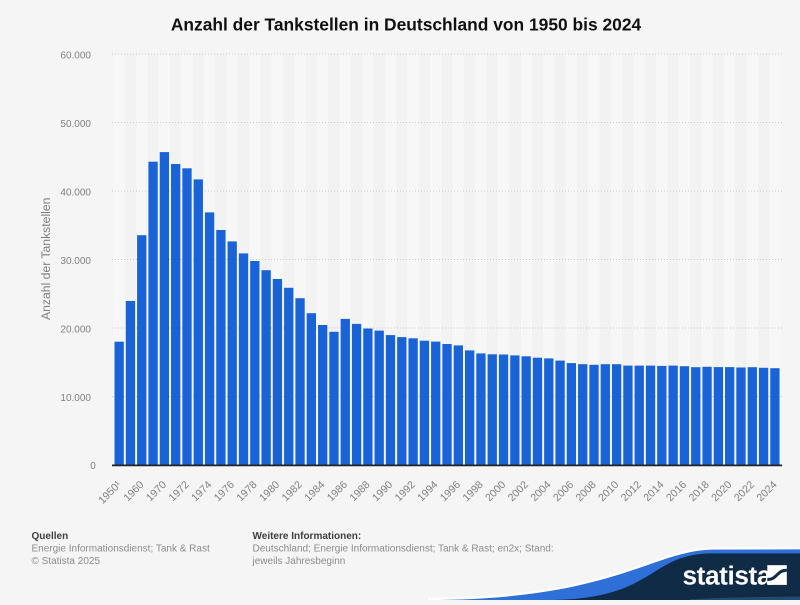 This screenshot has width=800, height=605. I want to click on svg-text: Weitere Informationen:, so click(307, 536).